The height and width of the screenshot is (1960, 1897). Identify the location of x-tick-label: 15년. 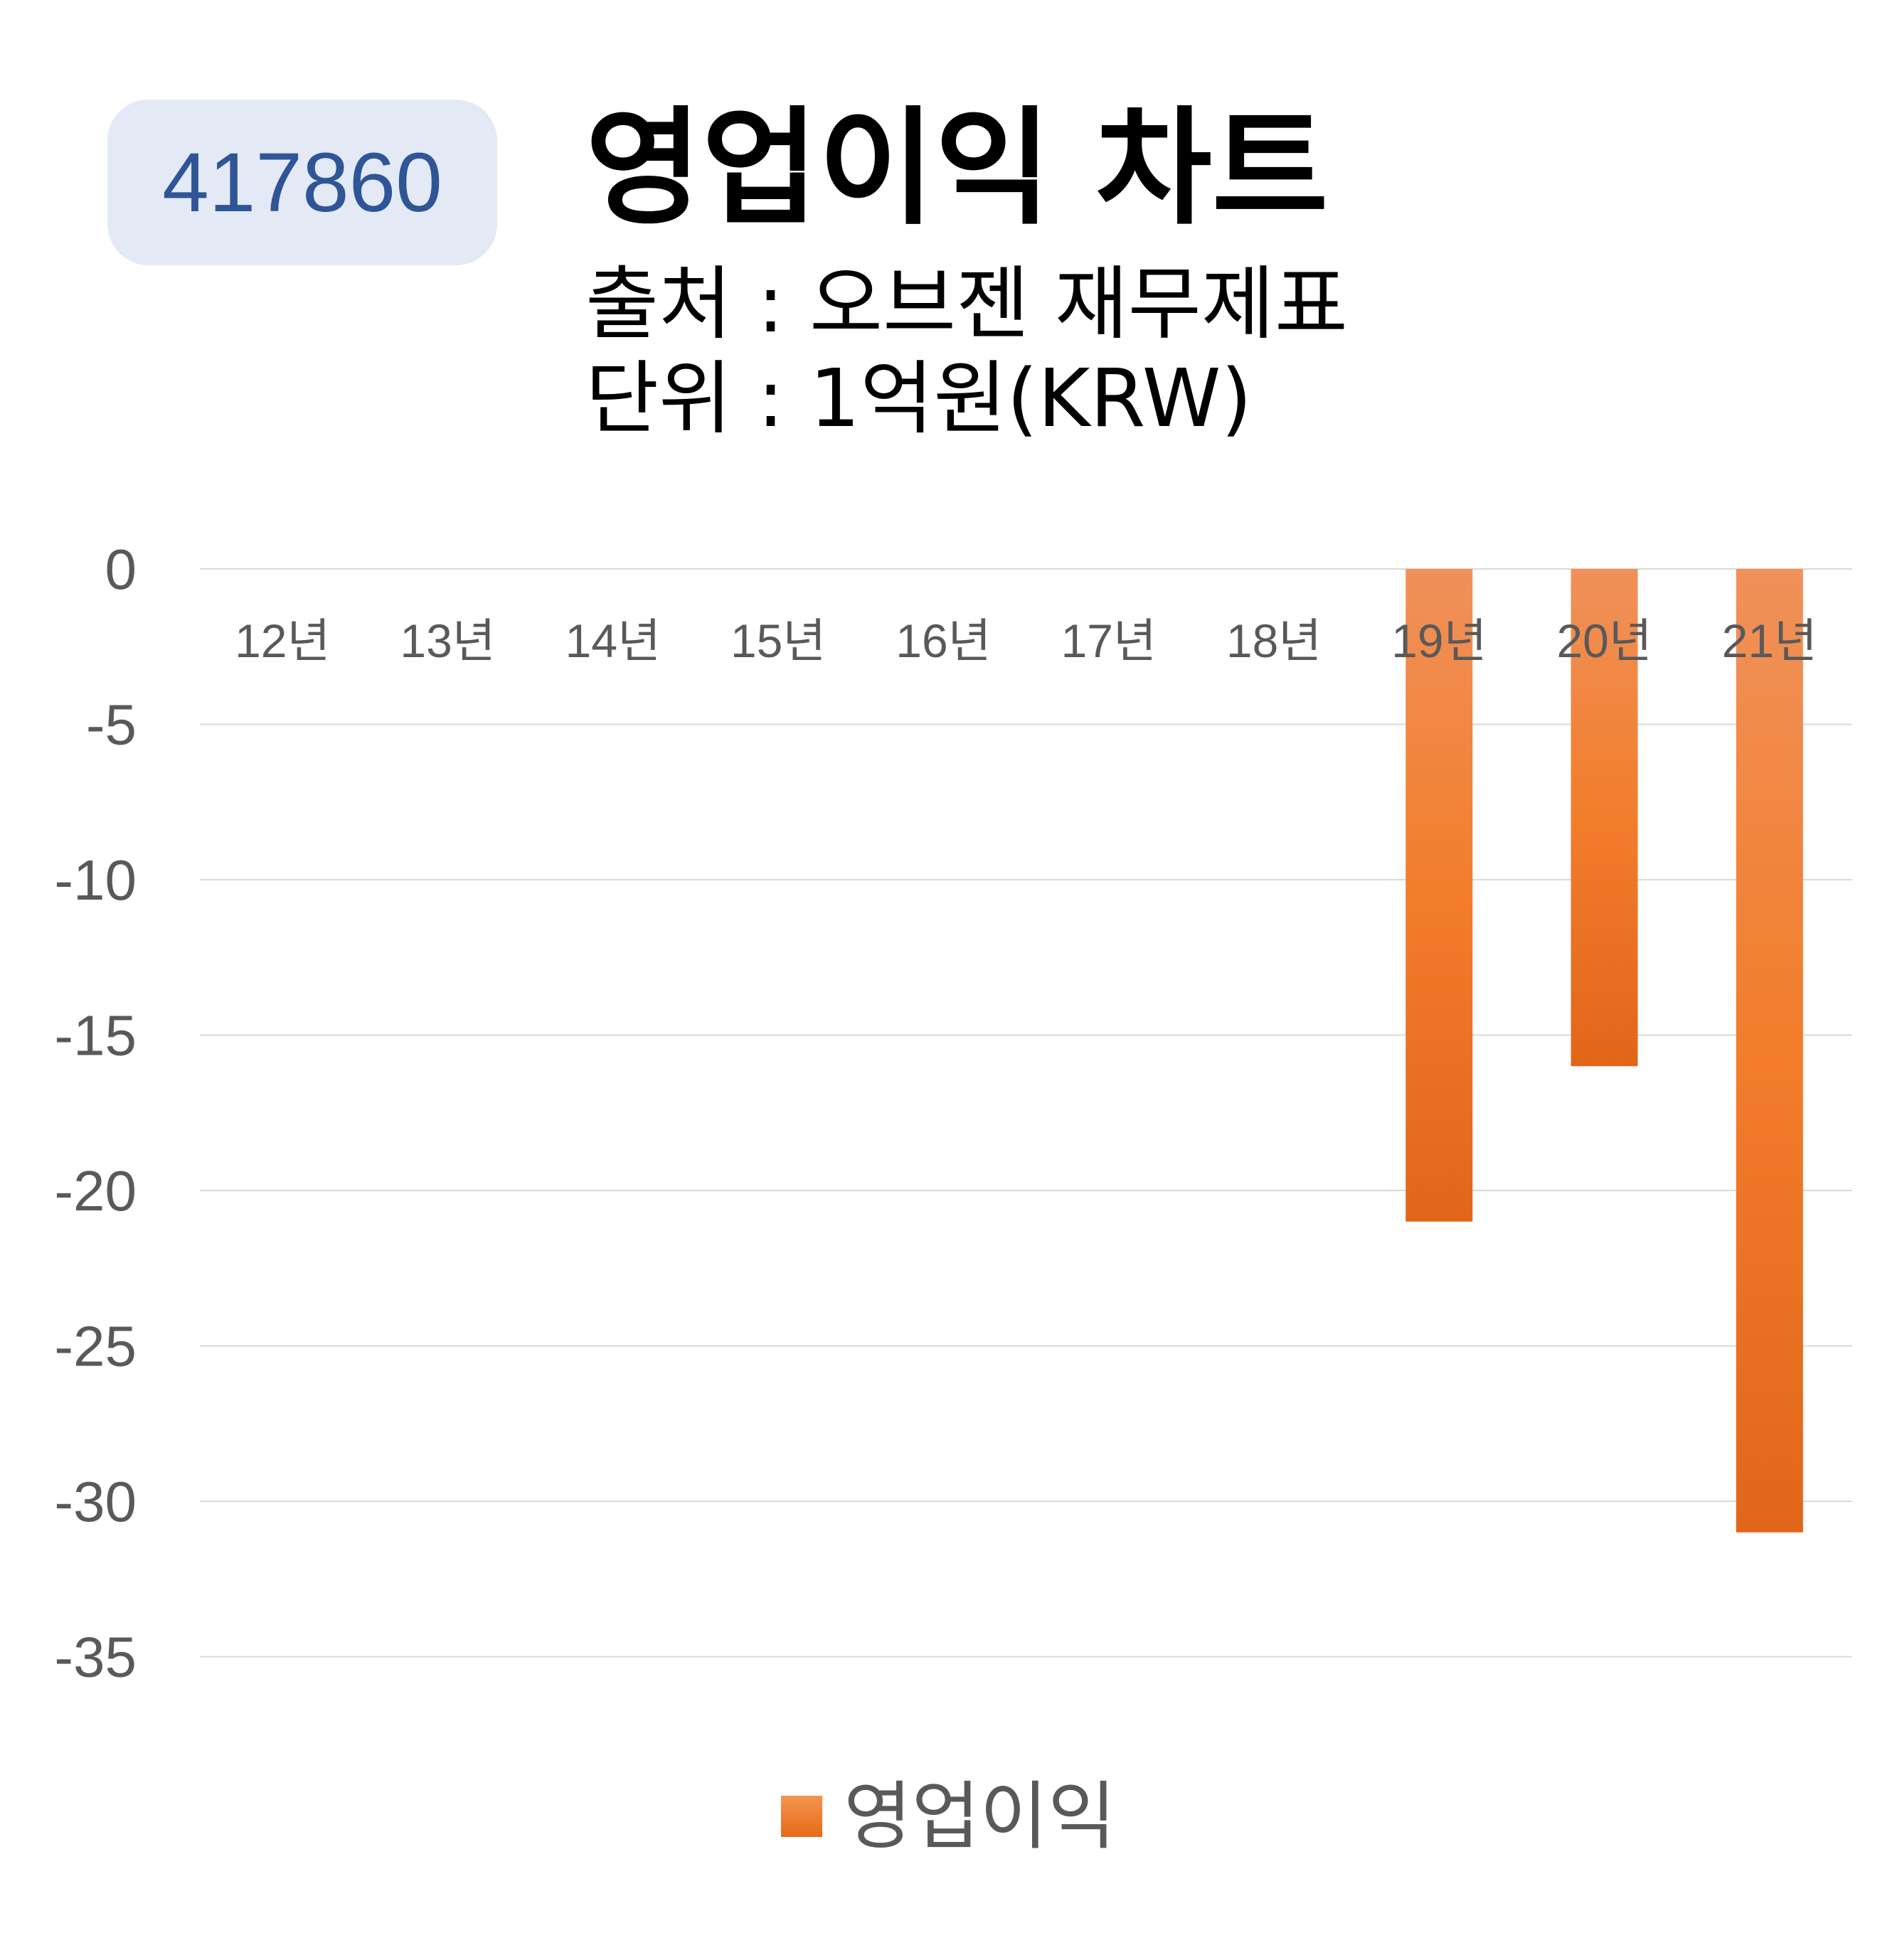
(778, 640).